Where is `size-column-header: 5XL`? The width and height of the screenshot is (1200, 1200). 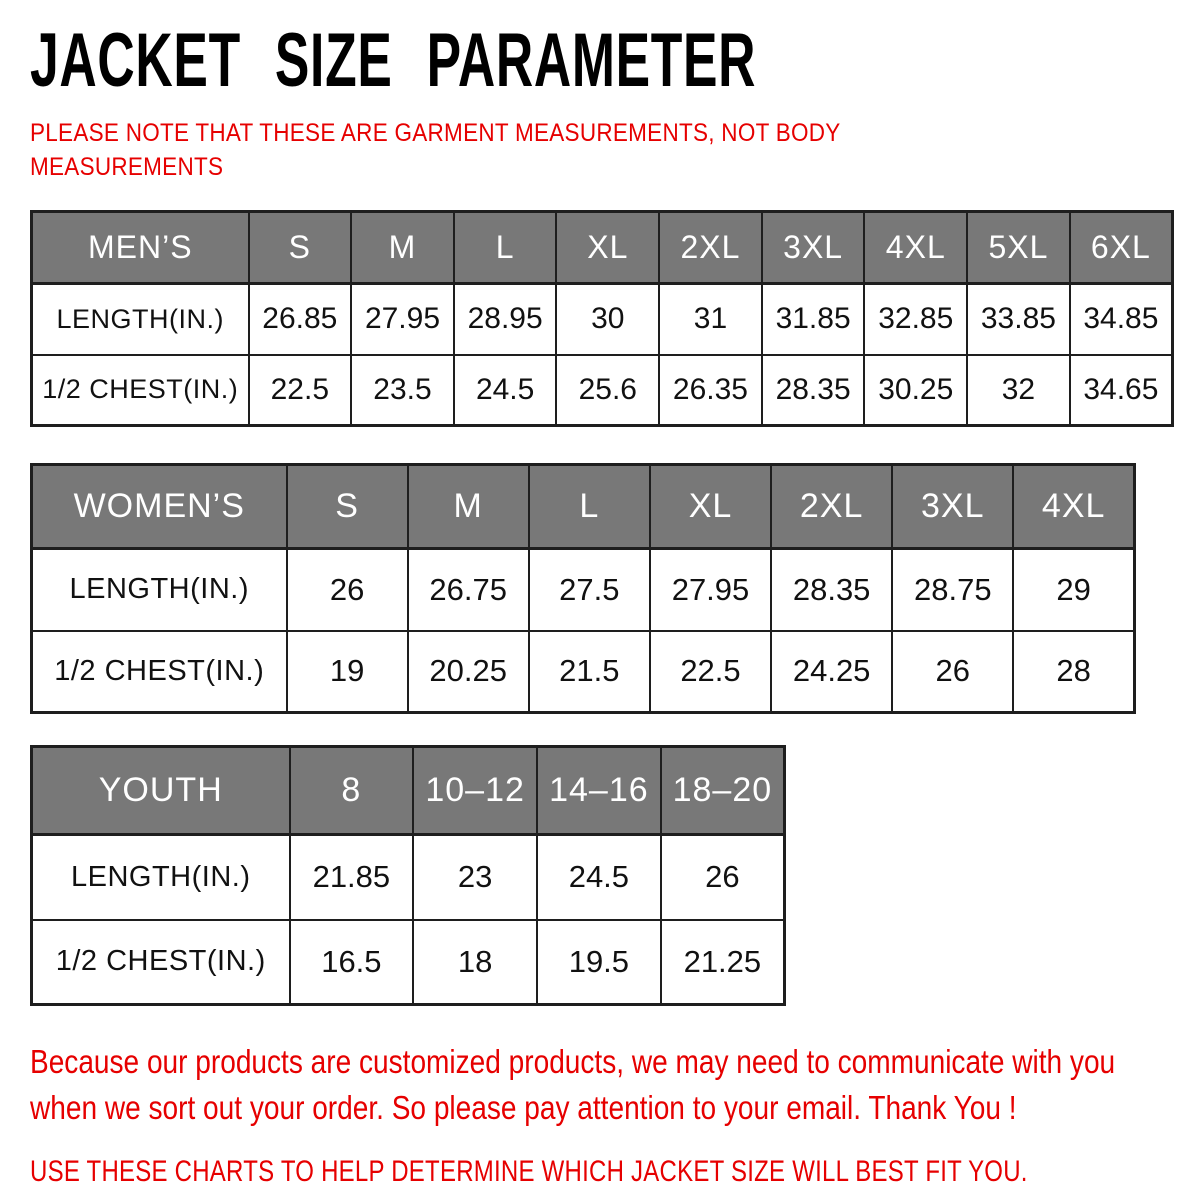
size-column-header: 5XL is located at coordinates (1018, 247).